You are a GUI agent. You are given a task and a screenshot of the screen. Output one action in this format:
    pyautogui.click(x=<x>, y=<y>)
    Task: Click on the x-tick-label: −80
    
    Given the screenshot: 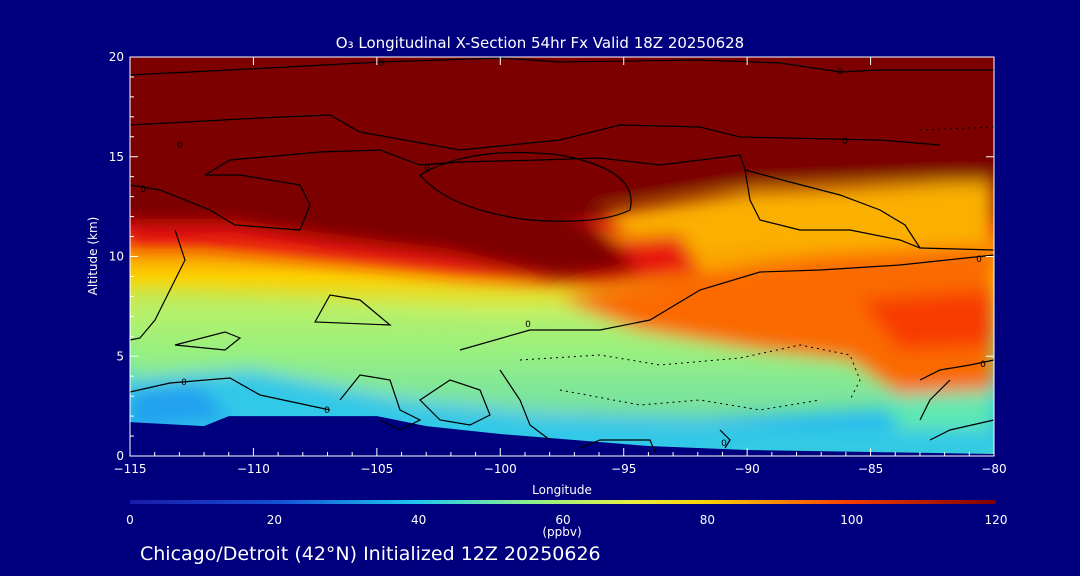 What is the action you would take?
    pyautogui.click(x=993, y=469)
    